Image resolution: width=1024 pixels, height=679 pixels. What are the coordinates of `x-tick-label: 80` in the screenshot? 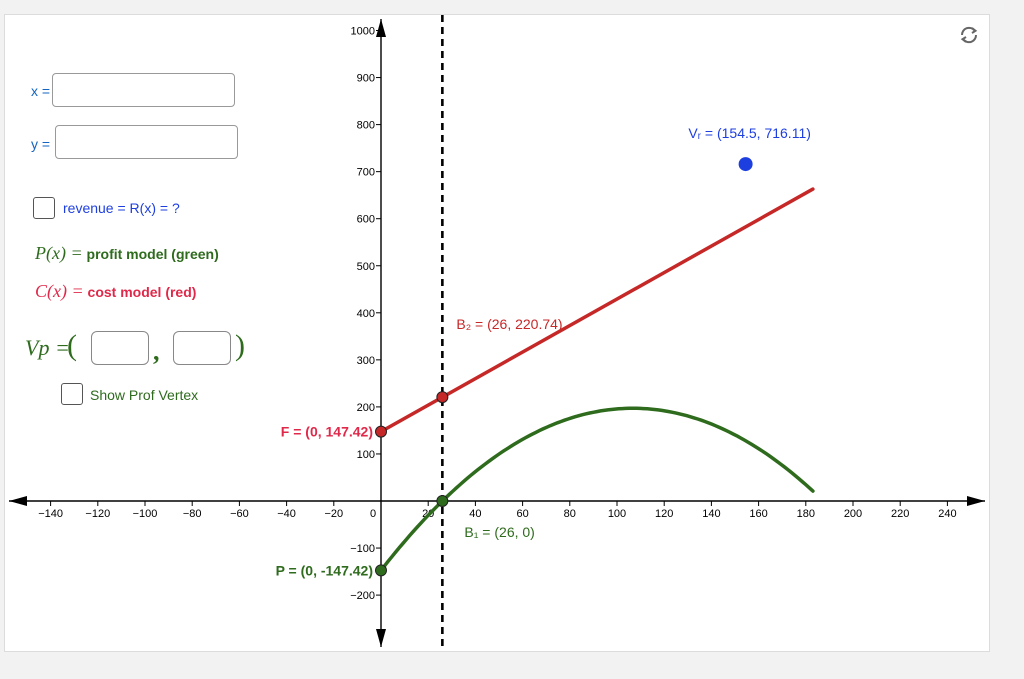 It's located at (570, 514).